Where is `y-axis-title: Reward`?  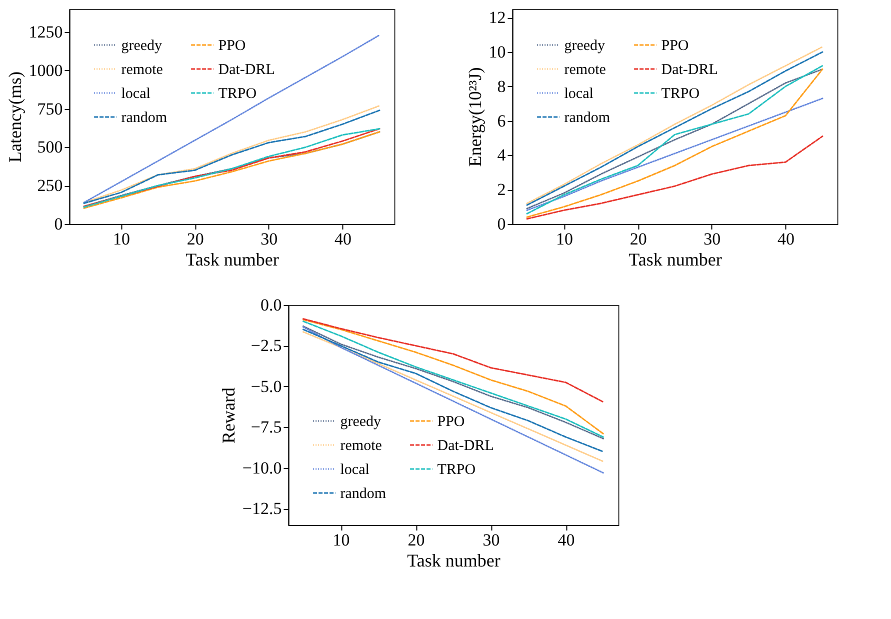
y-axis-title: Reward is located at coordinates (228, 416).